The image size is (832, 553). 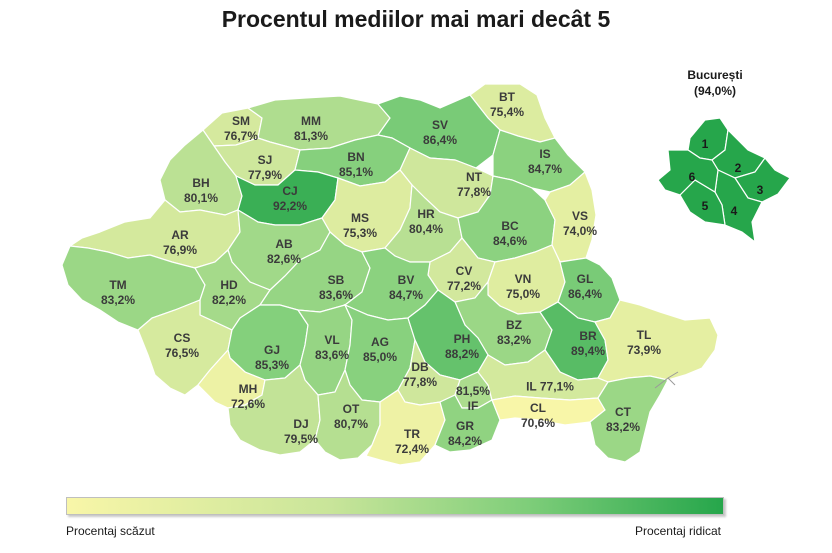 I want to click on county-label-ar: AR 76,9%, so click(x=180, y=243).